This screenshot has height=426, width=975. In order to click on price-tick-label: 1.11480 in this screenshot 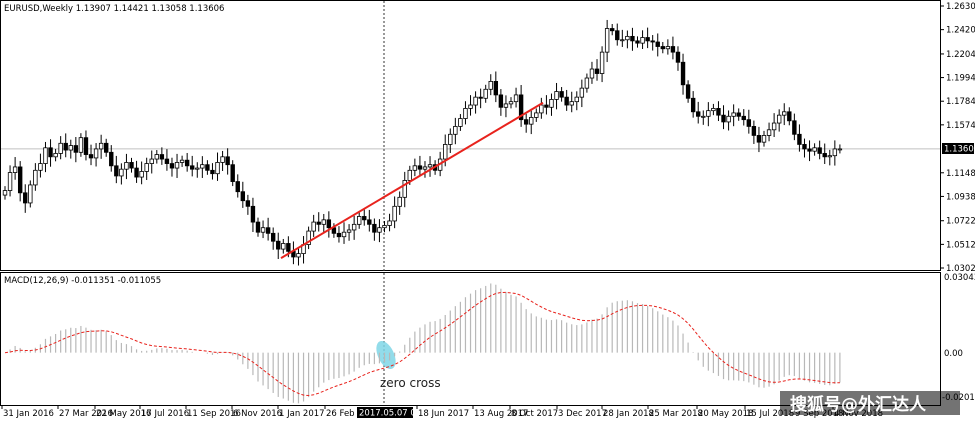, I will do `click(960, 174)`.